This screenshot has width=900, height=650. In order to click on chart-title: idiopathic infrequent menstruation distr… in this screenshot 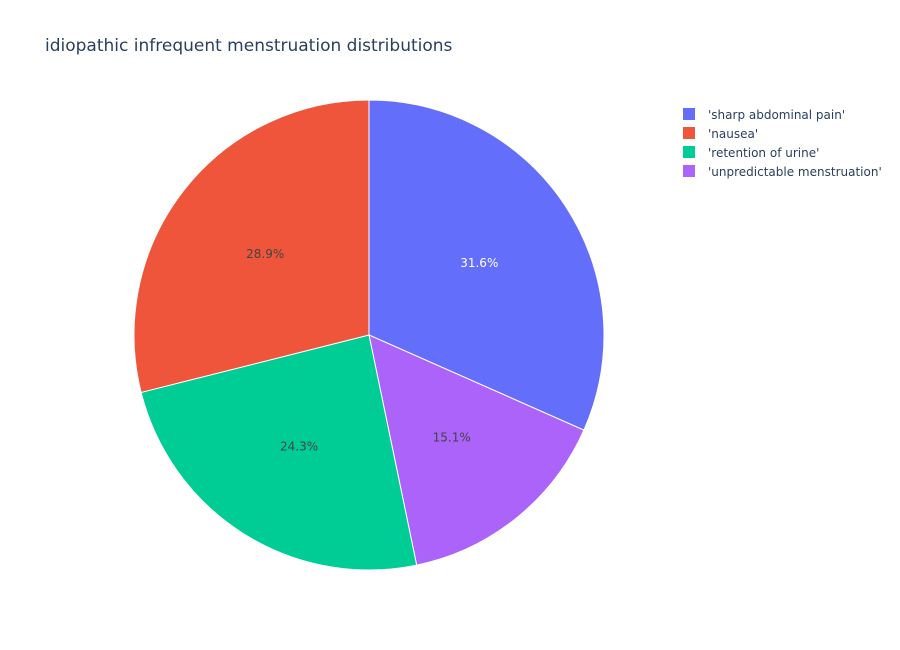, I will do `click(249, 46)`.